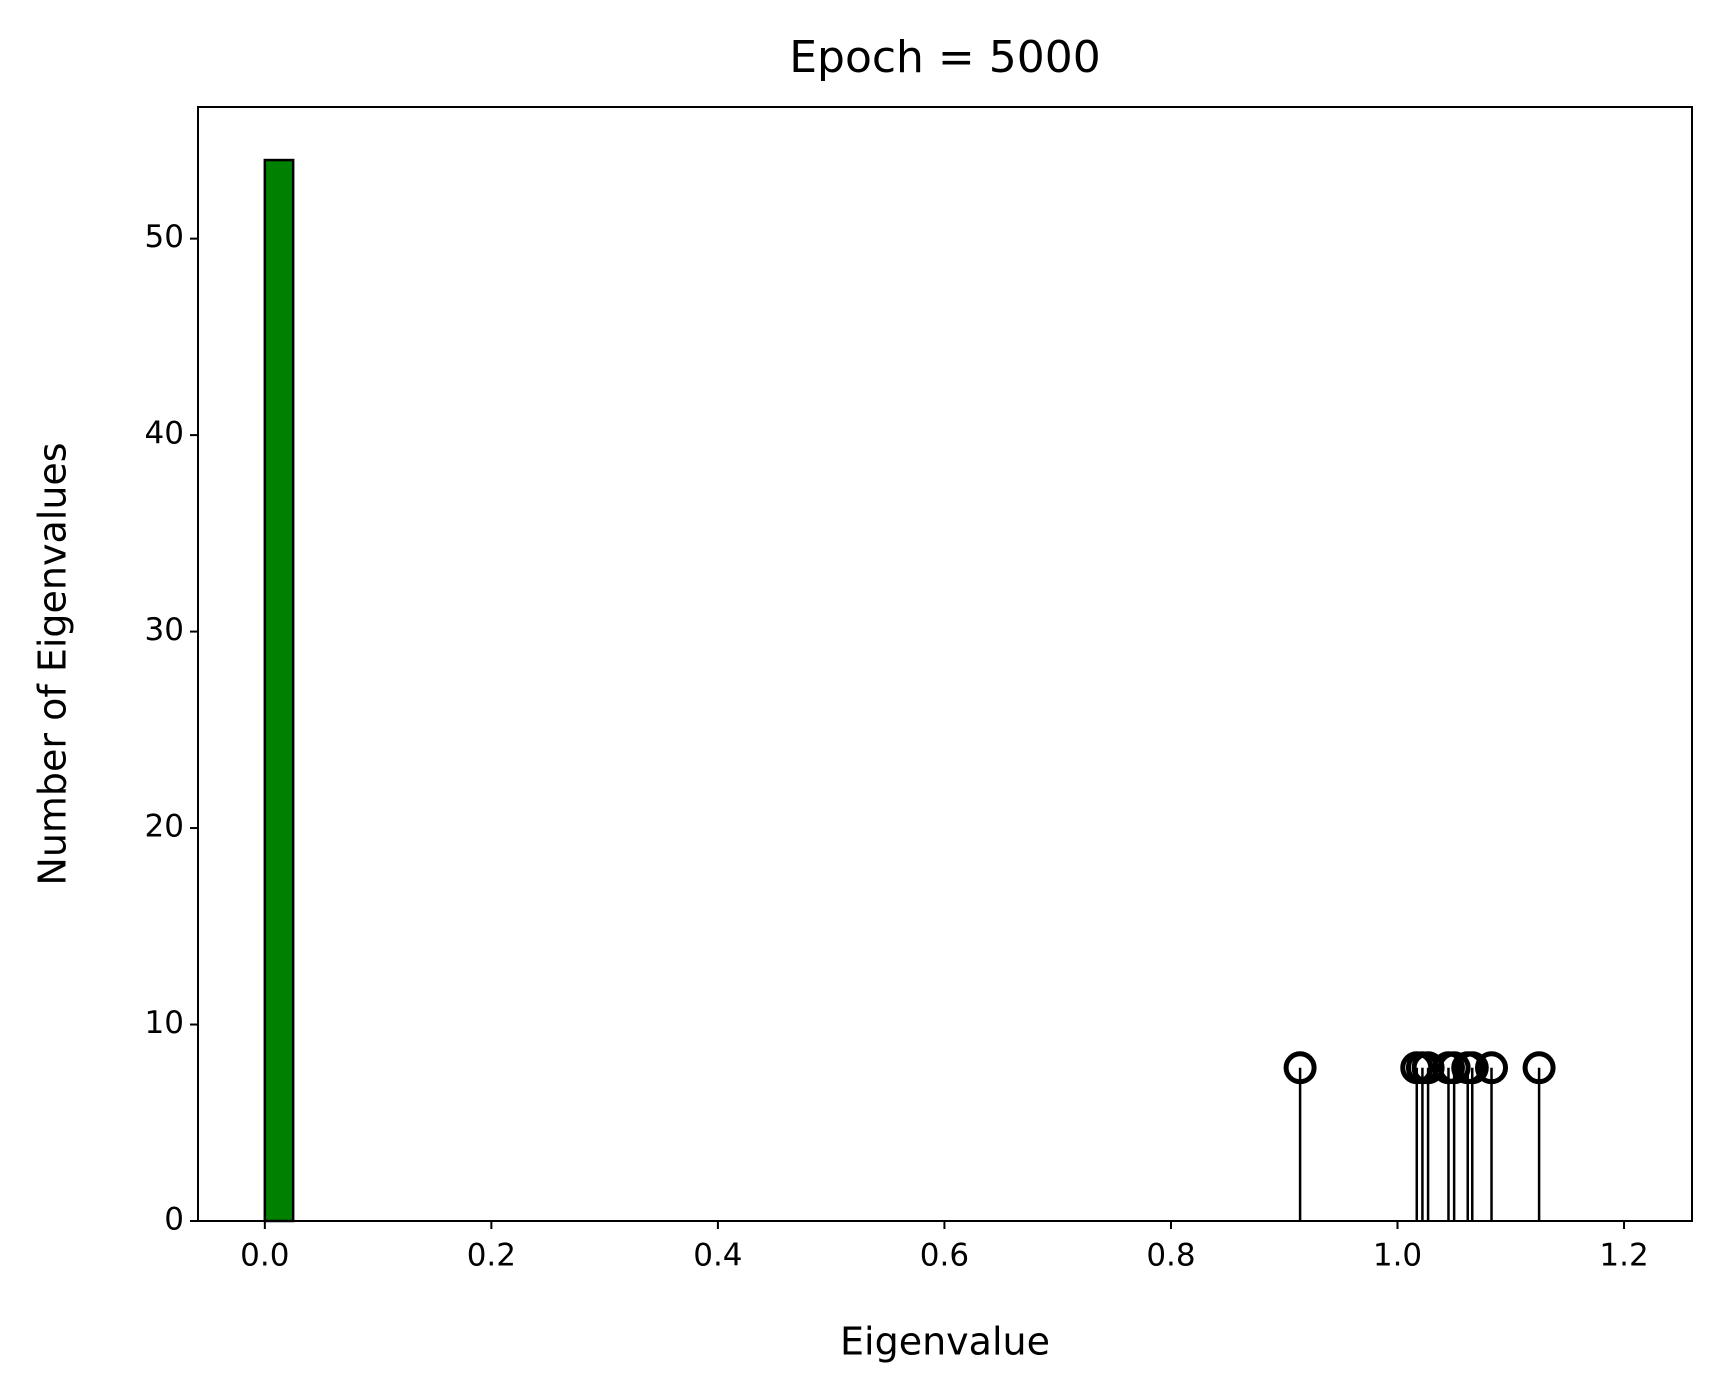 This screenshot has width=1714, height=1396. Describe the element at coordinates (164, 237) in the screenshot. I see `y-tick-label: 50` at that location.